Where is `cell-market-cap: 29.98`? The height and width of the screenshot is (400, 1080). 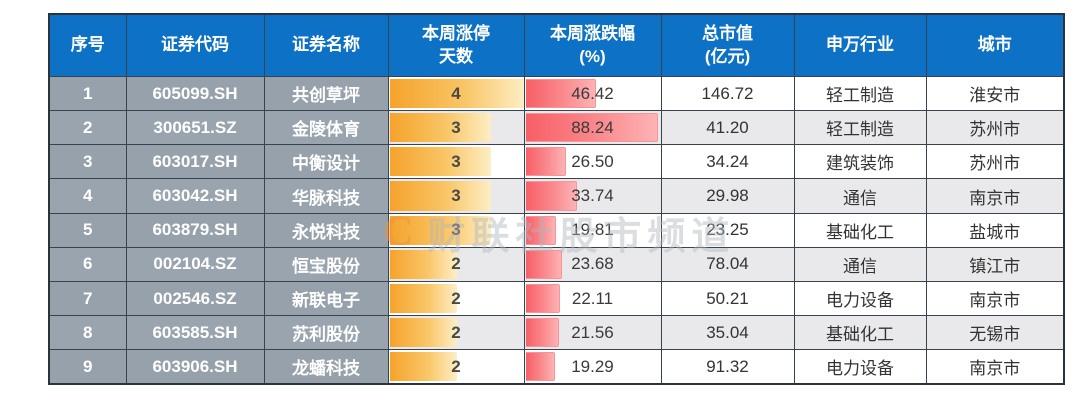
cell-market-cap: 29.98 is located at coordinates (727, 196).